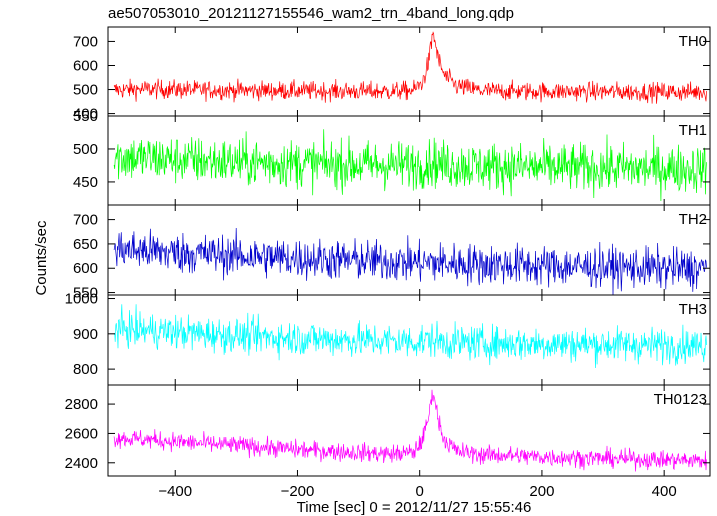 Image resolution: width=717 pixels, height=516 pixels. I want to click on x-axis-label: Time [sec] 0 = 2012/11/27 15:55:46, so click(414, 507).